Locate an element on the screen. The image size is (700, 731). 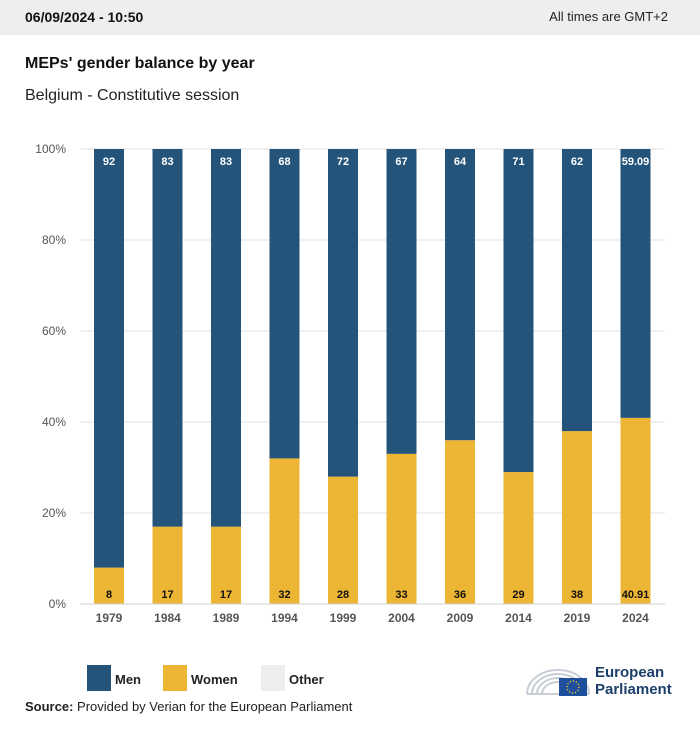
data-label-women: 32 is located at coordinates (284, 595).